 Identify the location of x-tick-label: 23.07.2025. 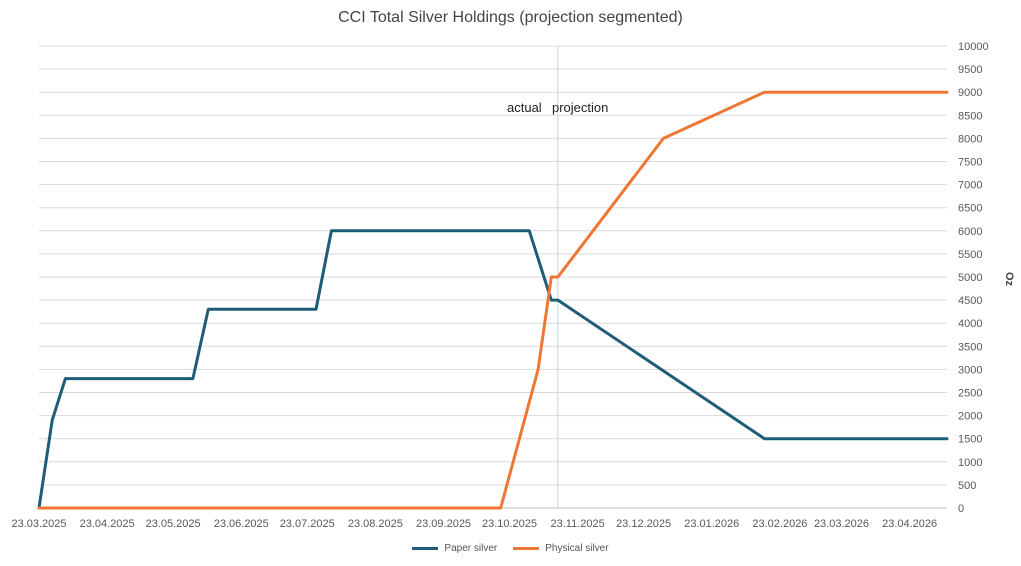
(307, 524).